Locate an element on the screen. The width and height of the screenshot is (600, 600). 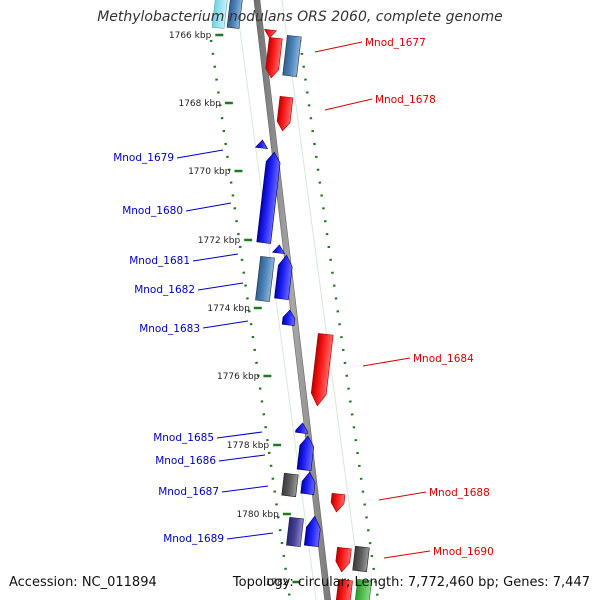
gene-label-mnod-1681: Mnod_1681 is located at coordinates (159, 261).